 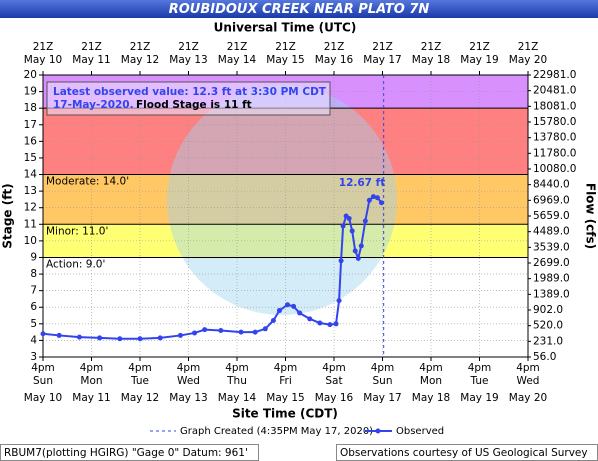 What do you see at coordinates (43, 398) in the screenshot?
I see `x-tick-label: May 10` at bounding box center [43, 398].